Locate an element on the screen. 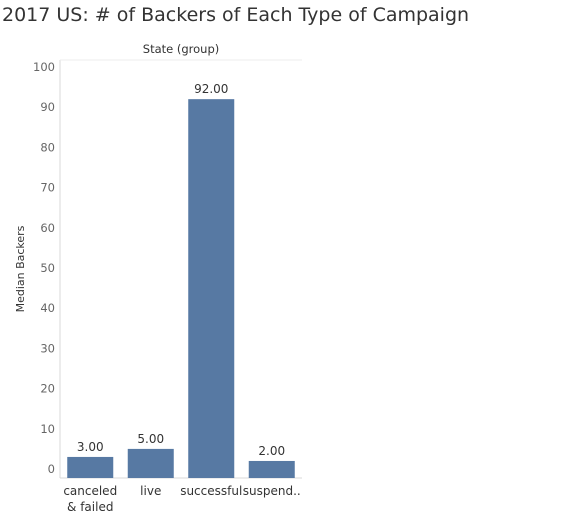 This screenshot has height=526, width=586. x-axis-labels-group: canceled & failed live successful suspend.. is located at coordinates (181, 499).